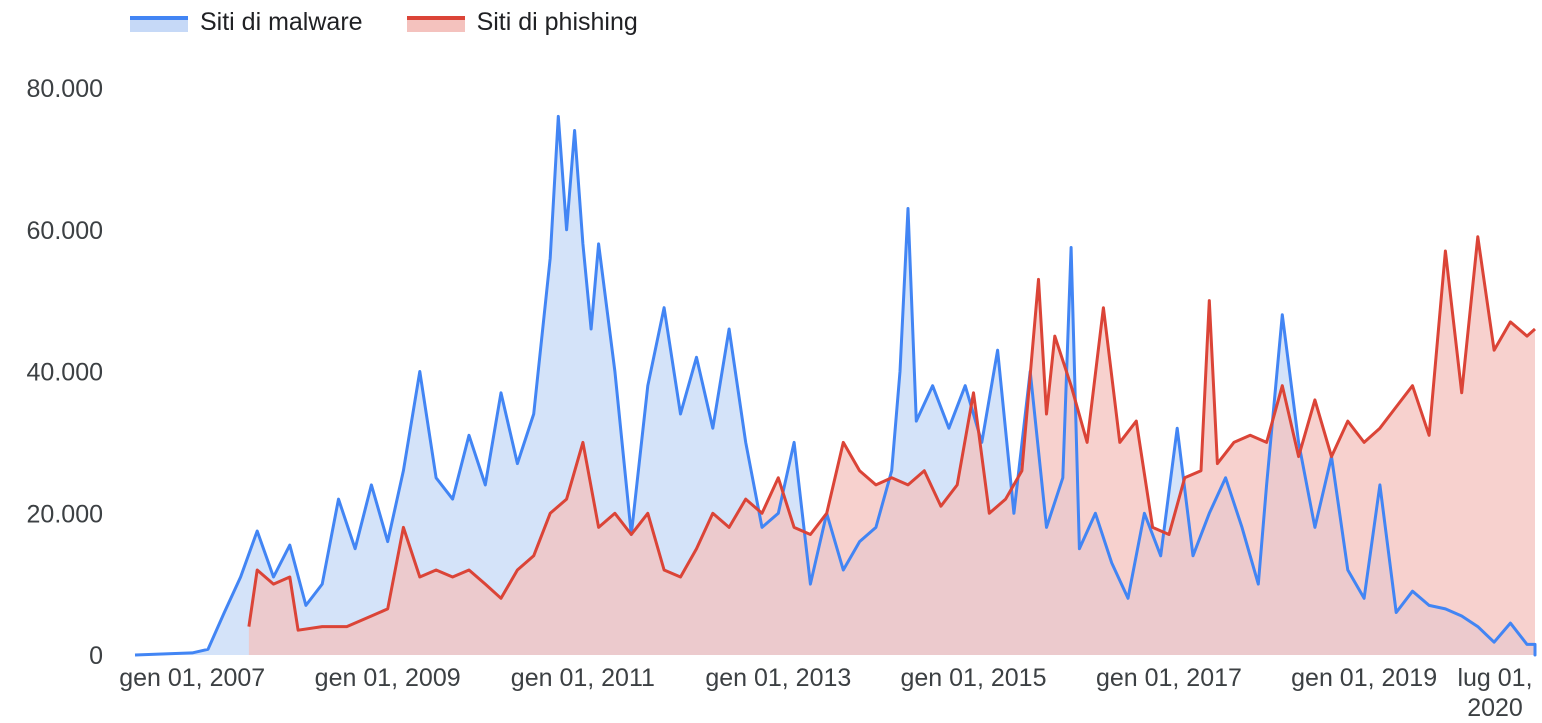 This screenshot has width=1542, height=723. I want to click on legend-item-phishing: Siti di phishing, so click(522, 22).